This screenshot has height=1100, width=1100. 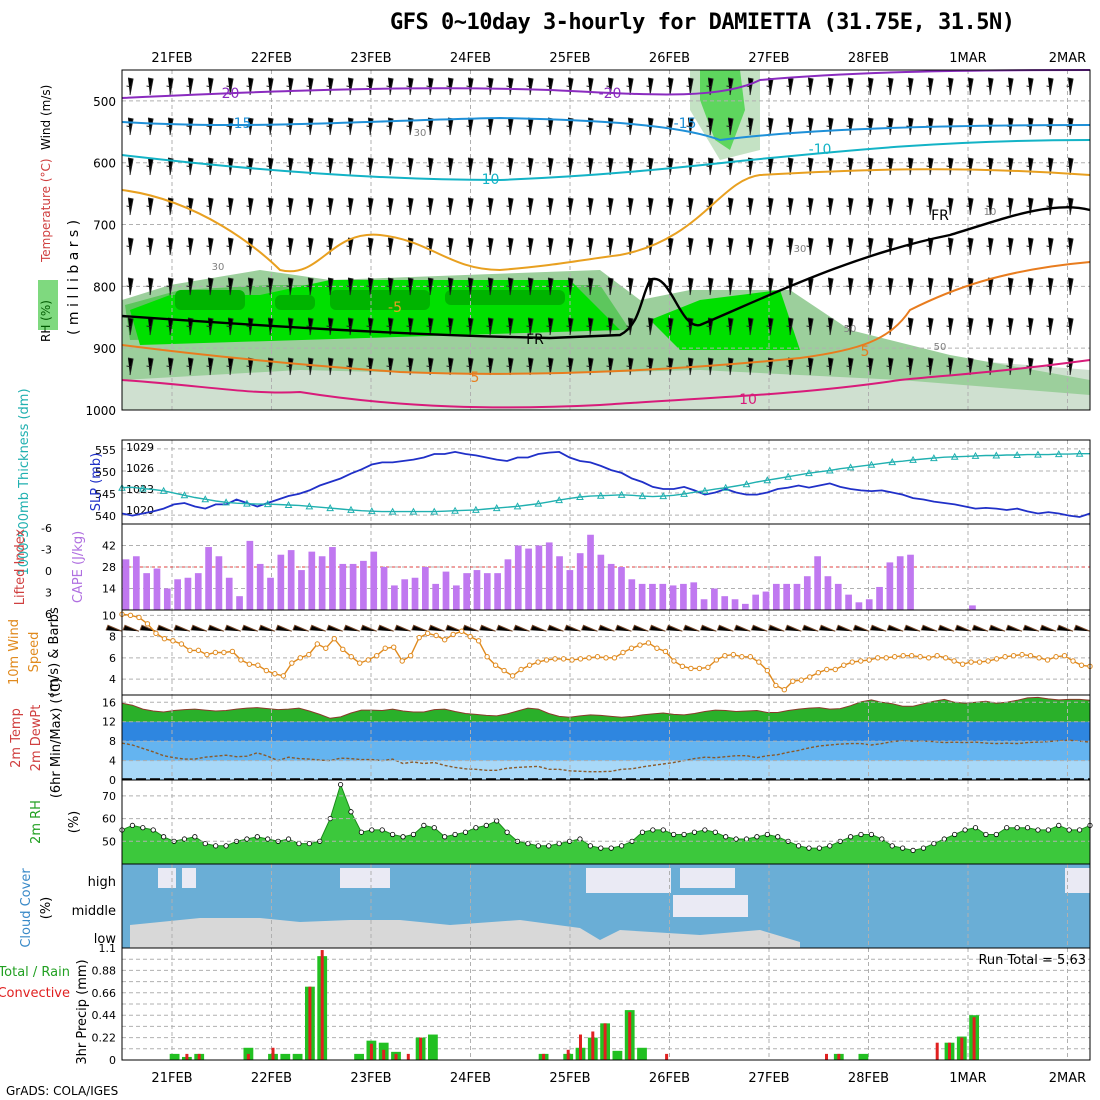 What do you see at coordinates (62, 1091) in the screenshot?
I see `grads-credit: GrADS: COLA/IGES` at bounding box center [62, 1091].